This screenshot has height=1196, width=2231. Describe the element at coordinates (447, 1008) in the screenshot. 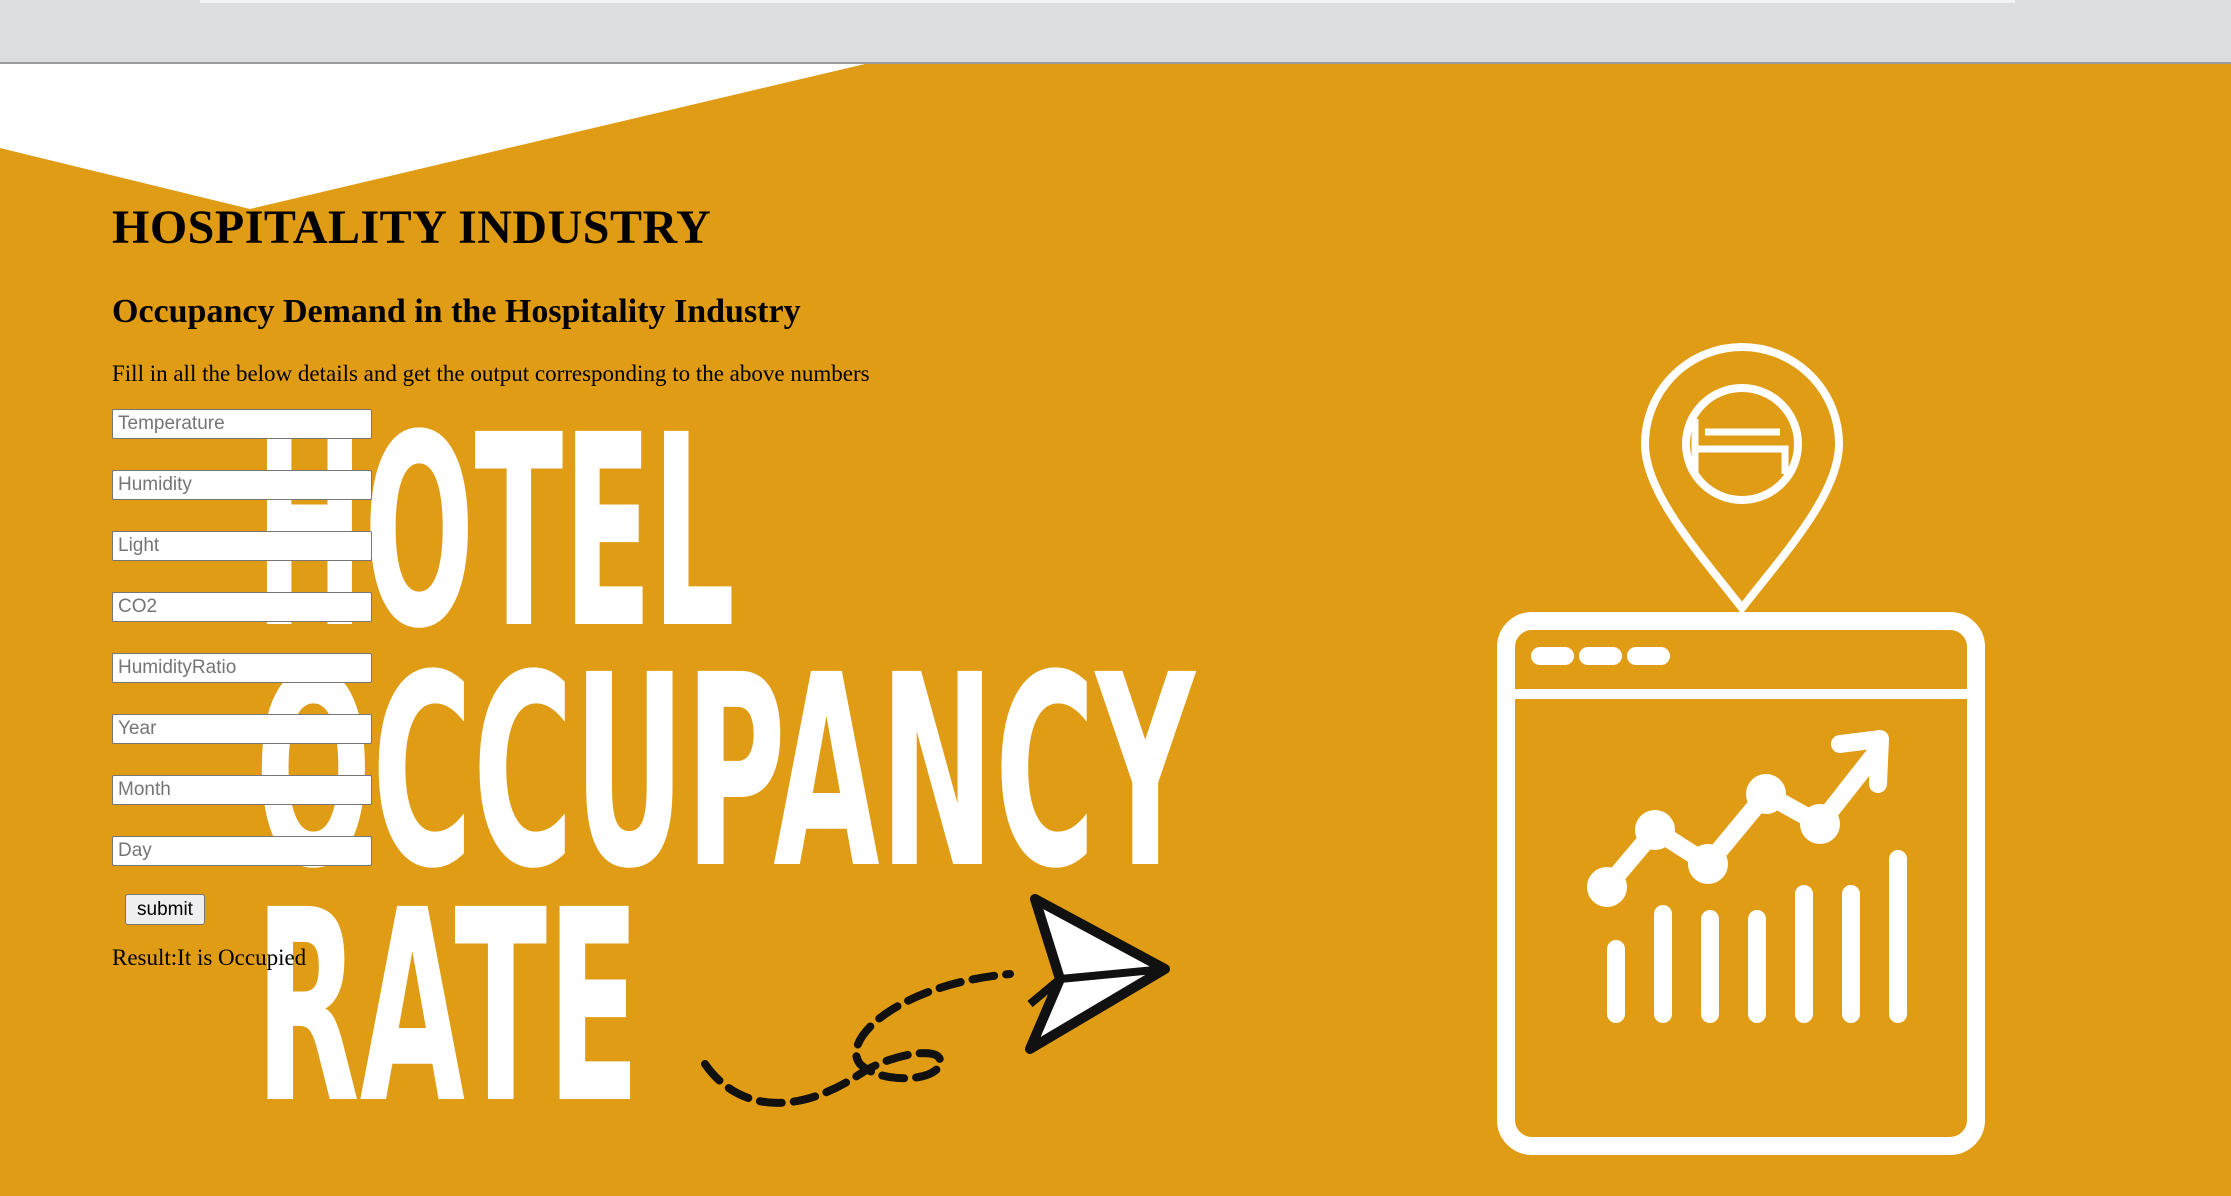

I see `banner-word-rate: RATE` at that location.